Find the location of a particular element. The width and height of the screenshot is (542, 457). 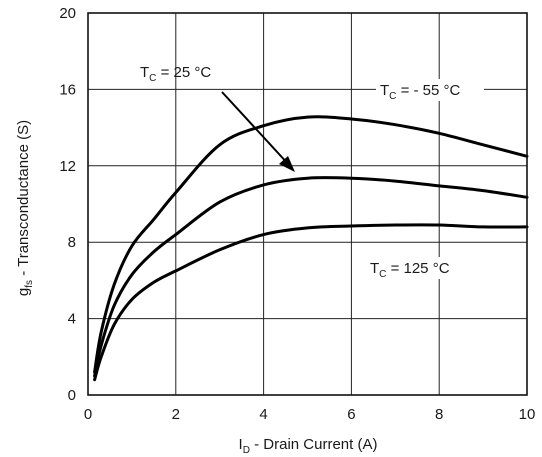

annotation-tc-125-text: TC = 125 °C is located at coordinates (410, 270).